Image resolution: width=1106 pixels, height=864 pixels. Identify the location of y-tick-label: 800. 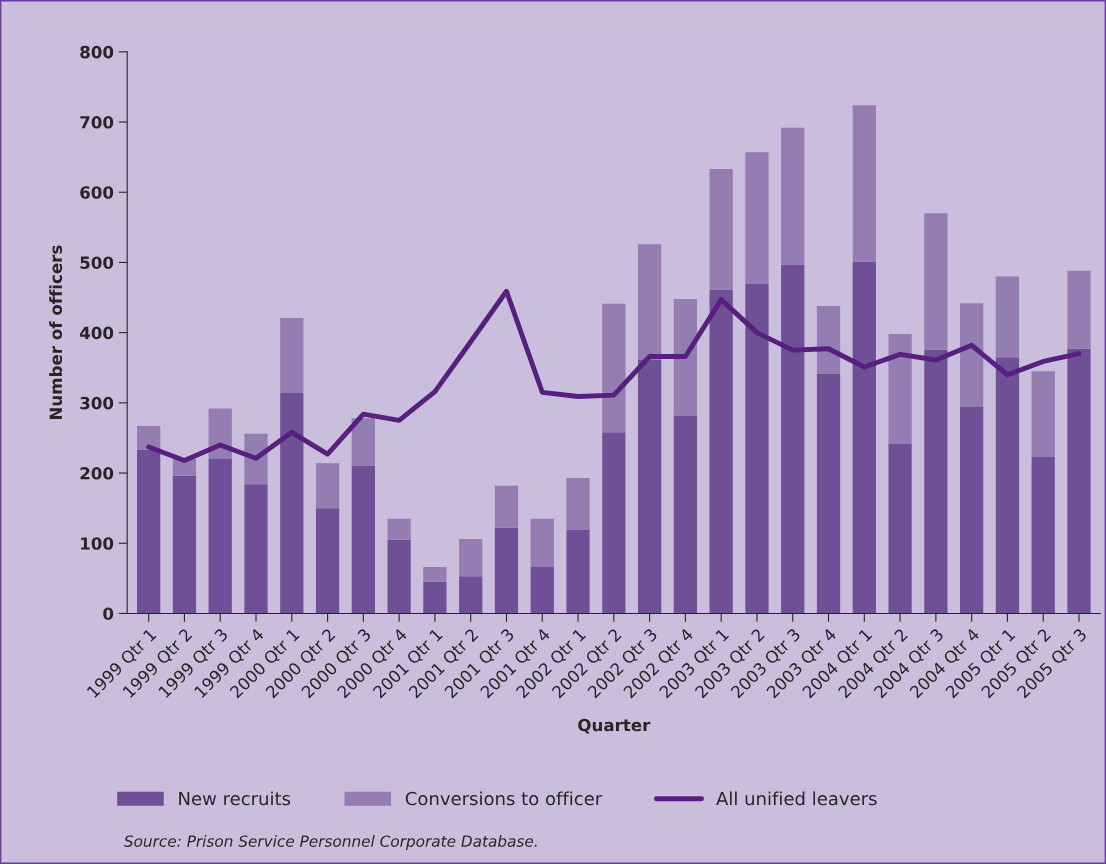
(97, 52).